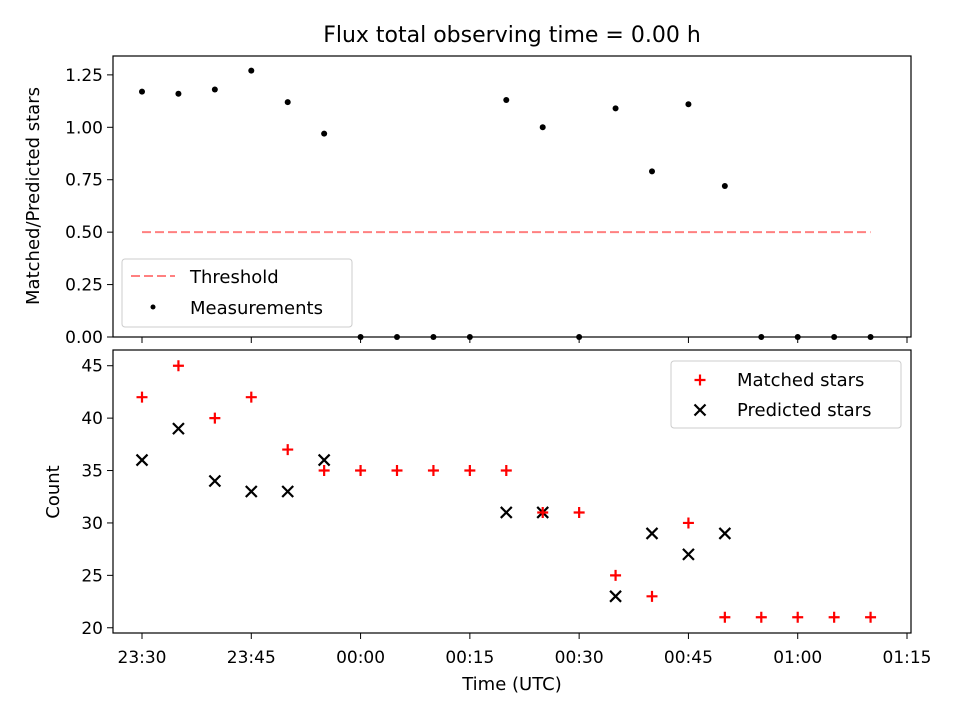  I want to click on x-tick-label: 23:45, so click(251, 658).